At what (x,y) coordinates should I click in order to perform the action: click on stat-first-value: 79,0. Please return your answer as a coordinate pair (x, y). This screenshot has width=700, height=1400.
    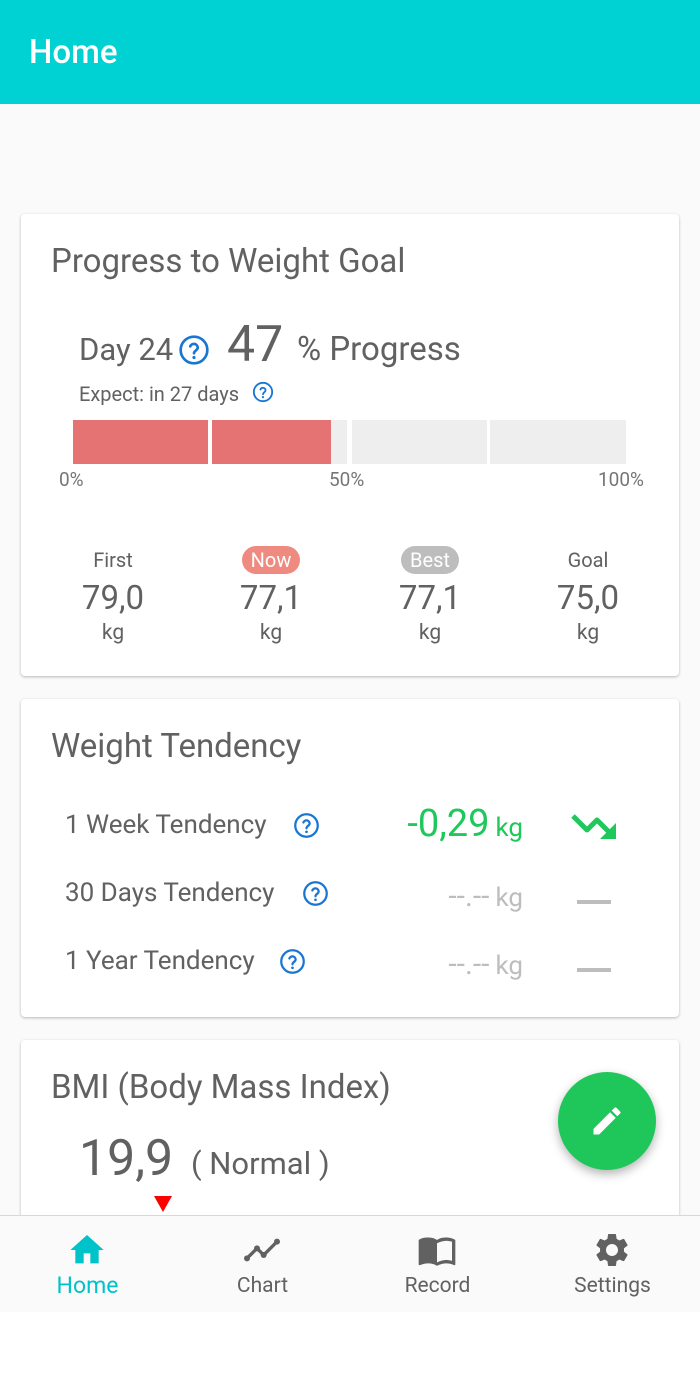
    Looking at the image, I should click on (113, 598).